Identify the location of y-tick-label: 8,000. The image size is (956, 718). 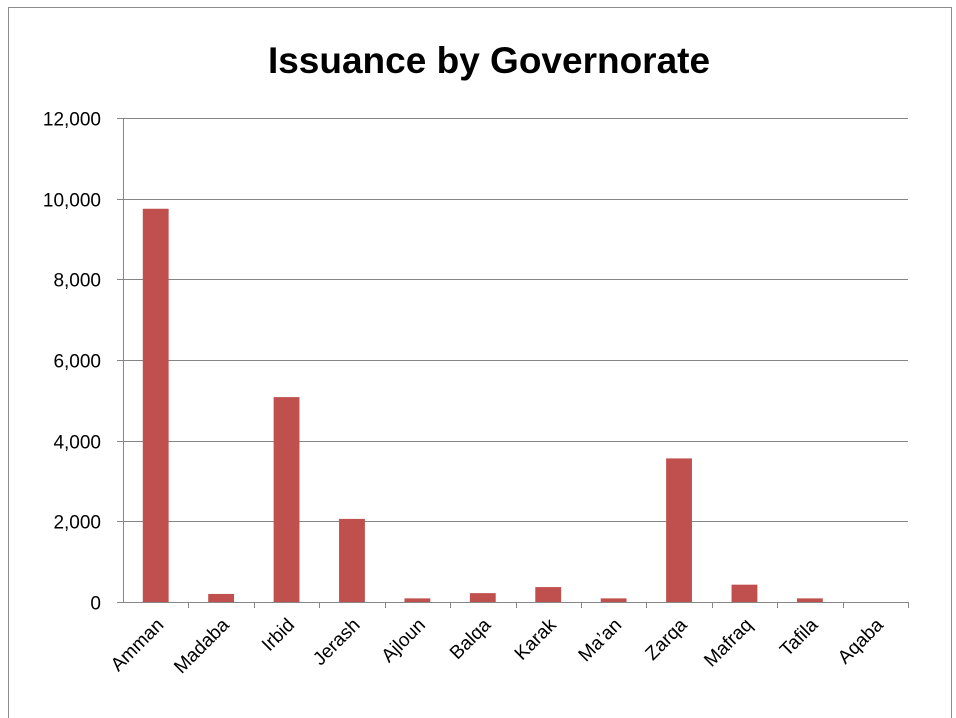
(77, 281).